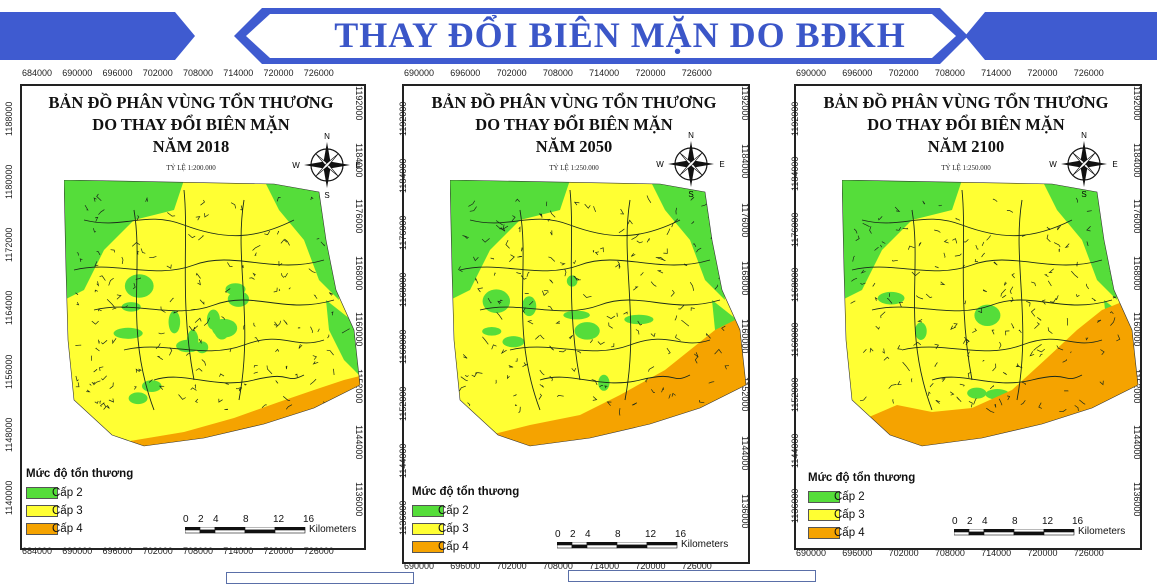 This screenshot has height=584, width=1157. Describe the element at coordinates (1061, 36) in the screenshot. I see `banner-right-tail` at that location.